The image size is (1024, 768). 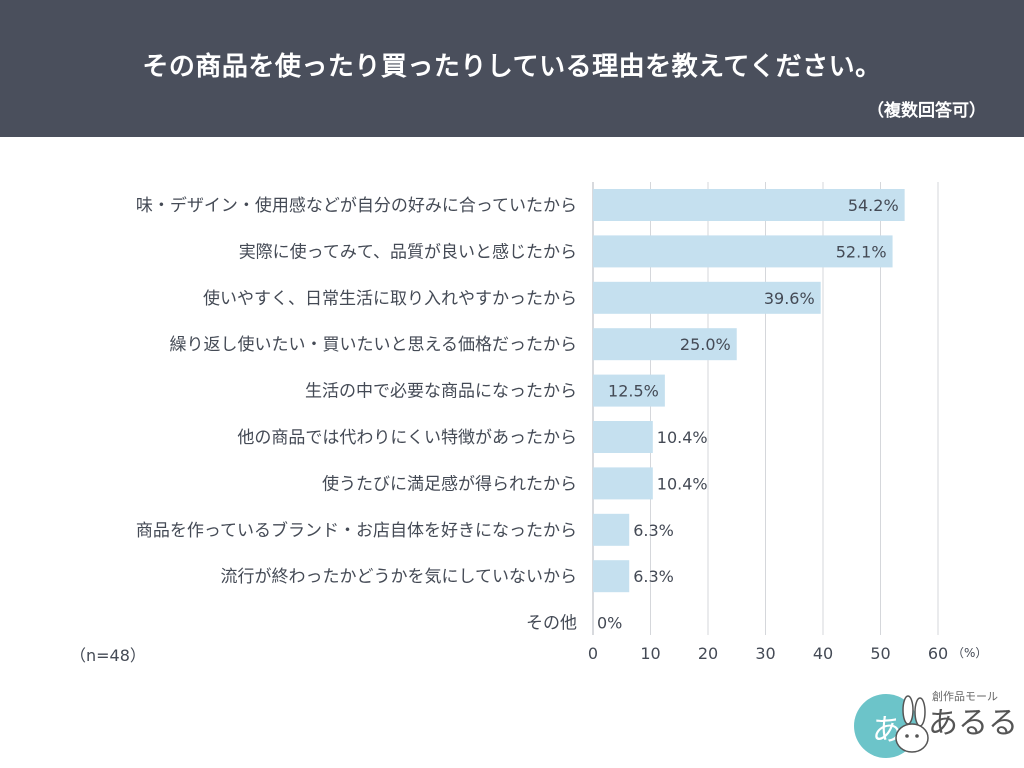 I want to click on value-label: 25.0%, so click(x=705, y=344).